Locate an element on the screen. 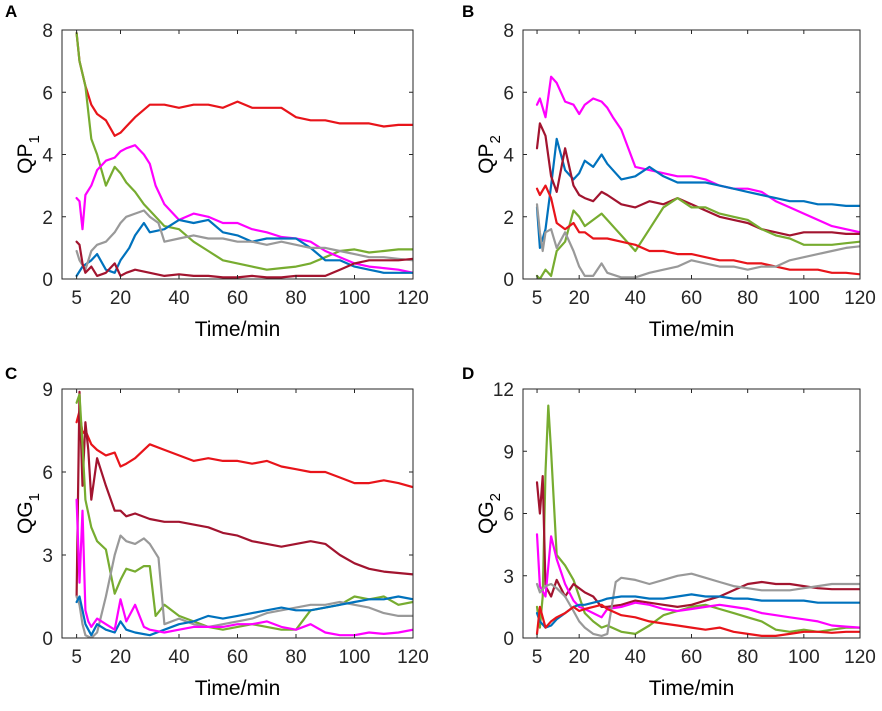  y-axis-label: QG2 is located at coordinates (489, 513).